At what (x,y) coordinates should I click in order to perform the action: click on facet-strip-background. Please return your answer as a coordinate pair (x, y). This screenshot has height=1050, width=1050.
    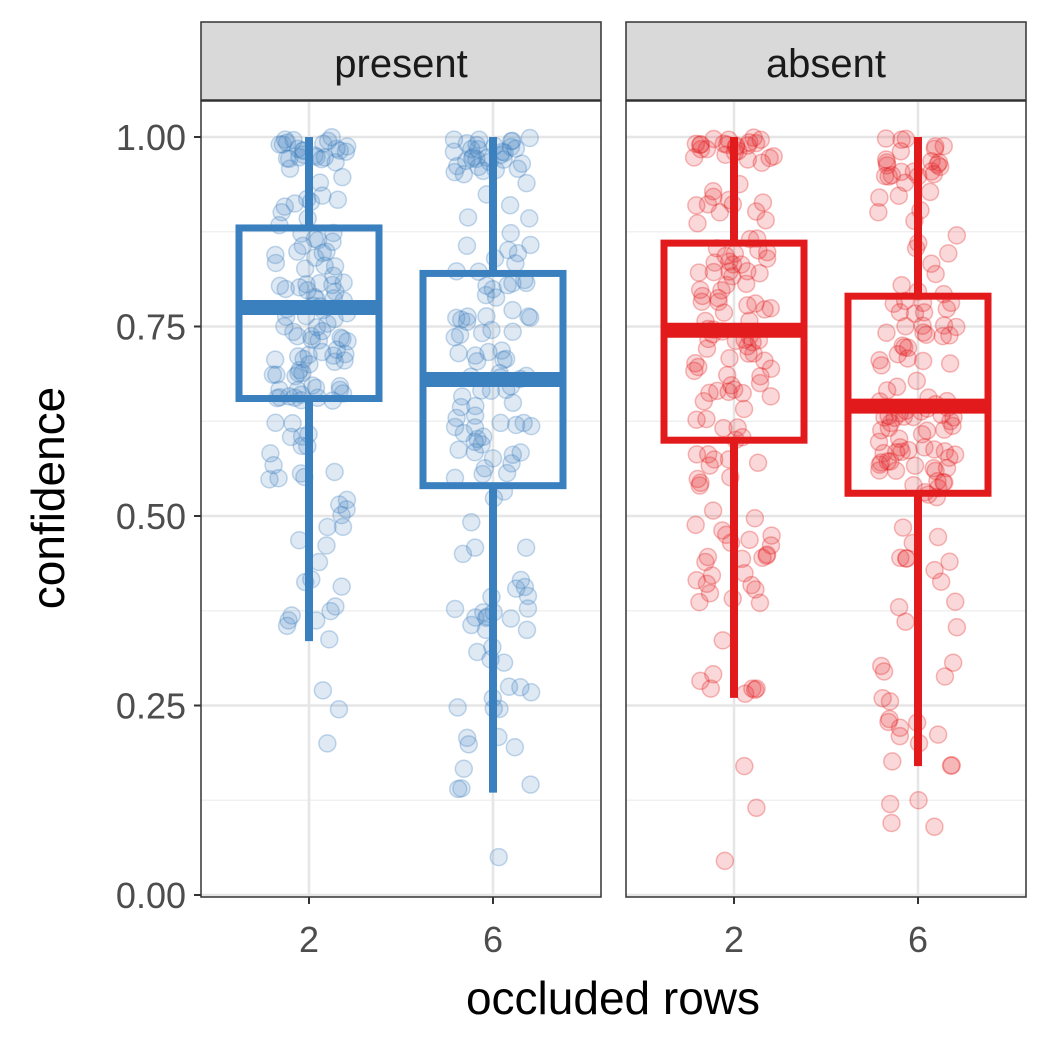
    Looking at the image, I should click on (826, 61).